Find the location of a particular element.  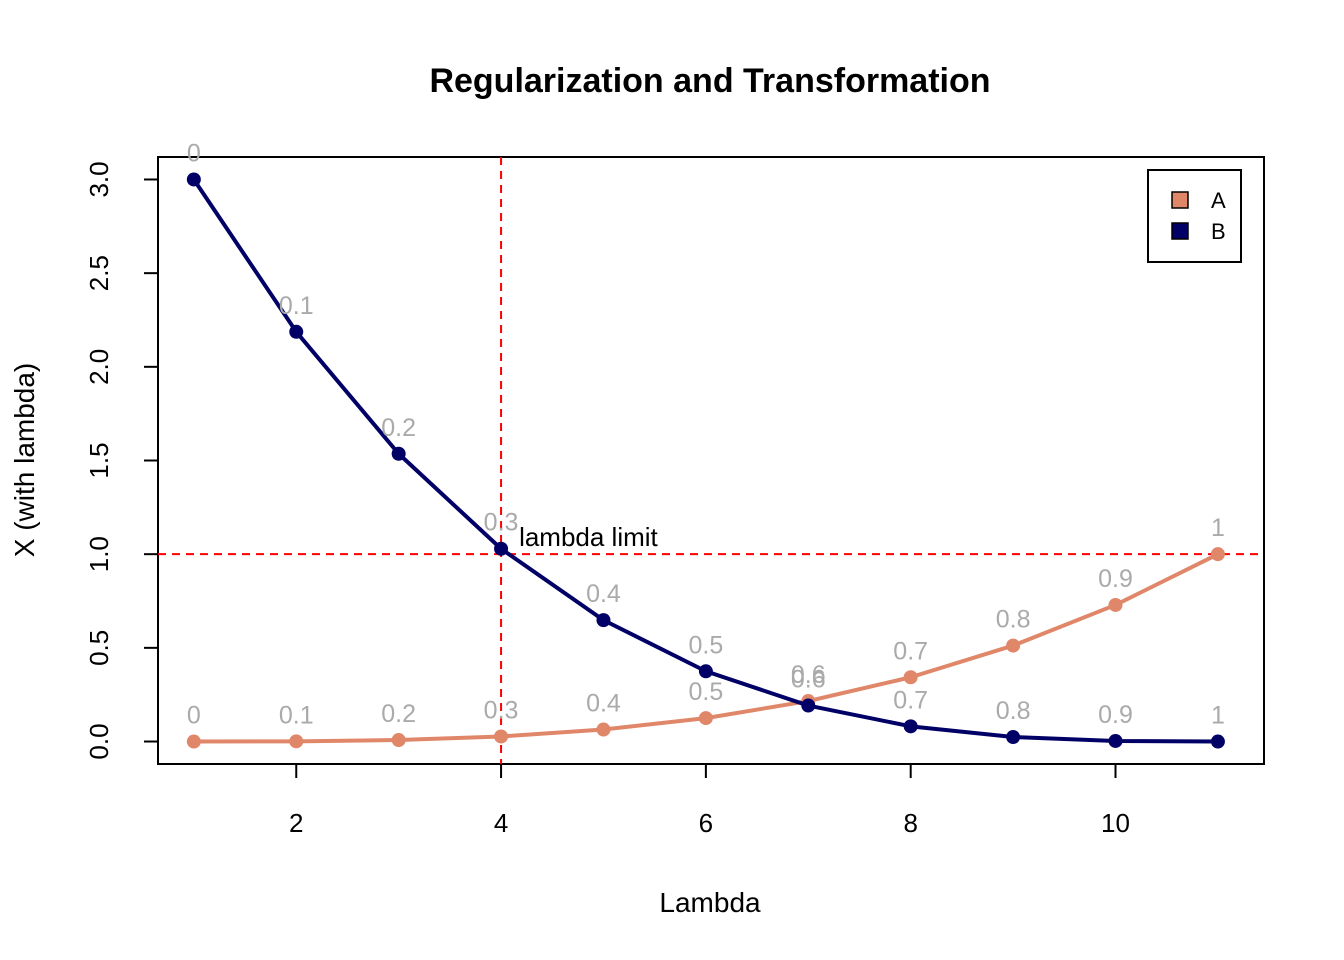

point-label-a: 0.1 is located at coordinates (296, 715).